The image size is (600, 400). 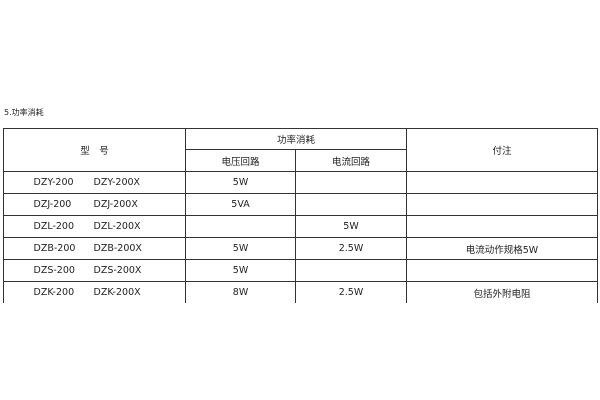 What do you see at coordinates (54, 248) in the screenshot?
I see `model-a: DZB-200` at bounding box center [54, 248].